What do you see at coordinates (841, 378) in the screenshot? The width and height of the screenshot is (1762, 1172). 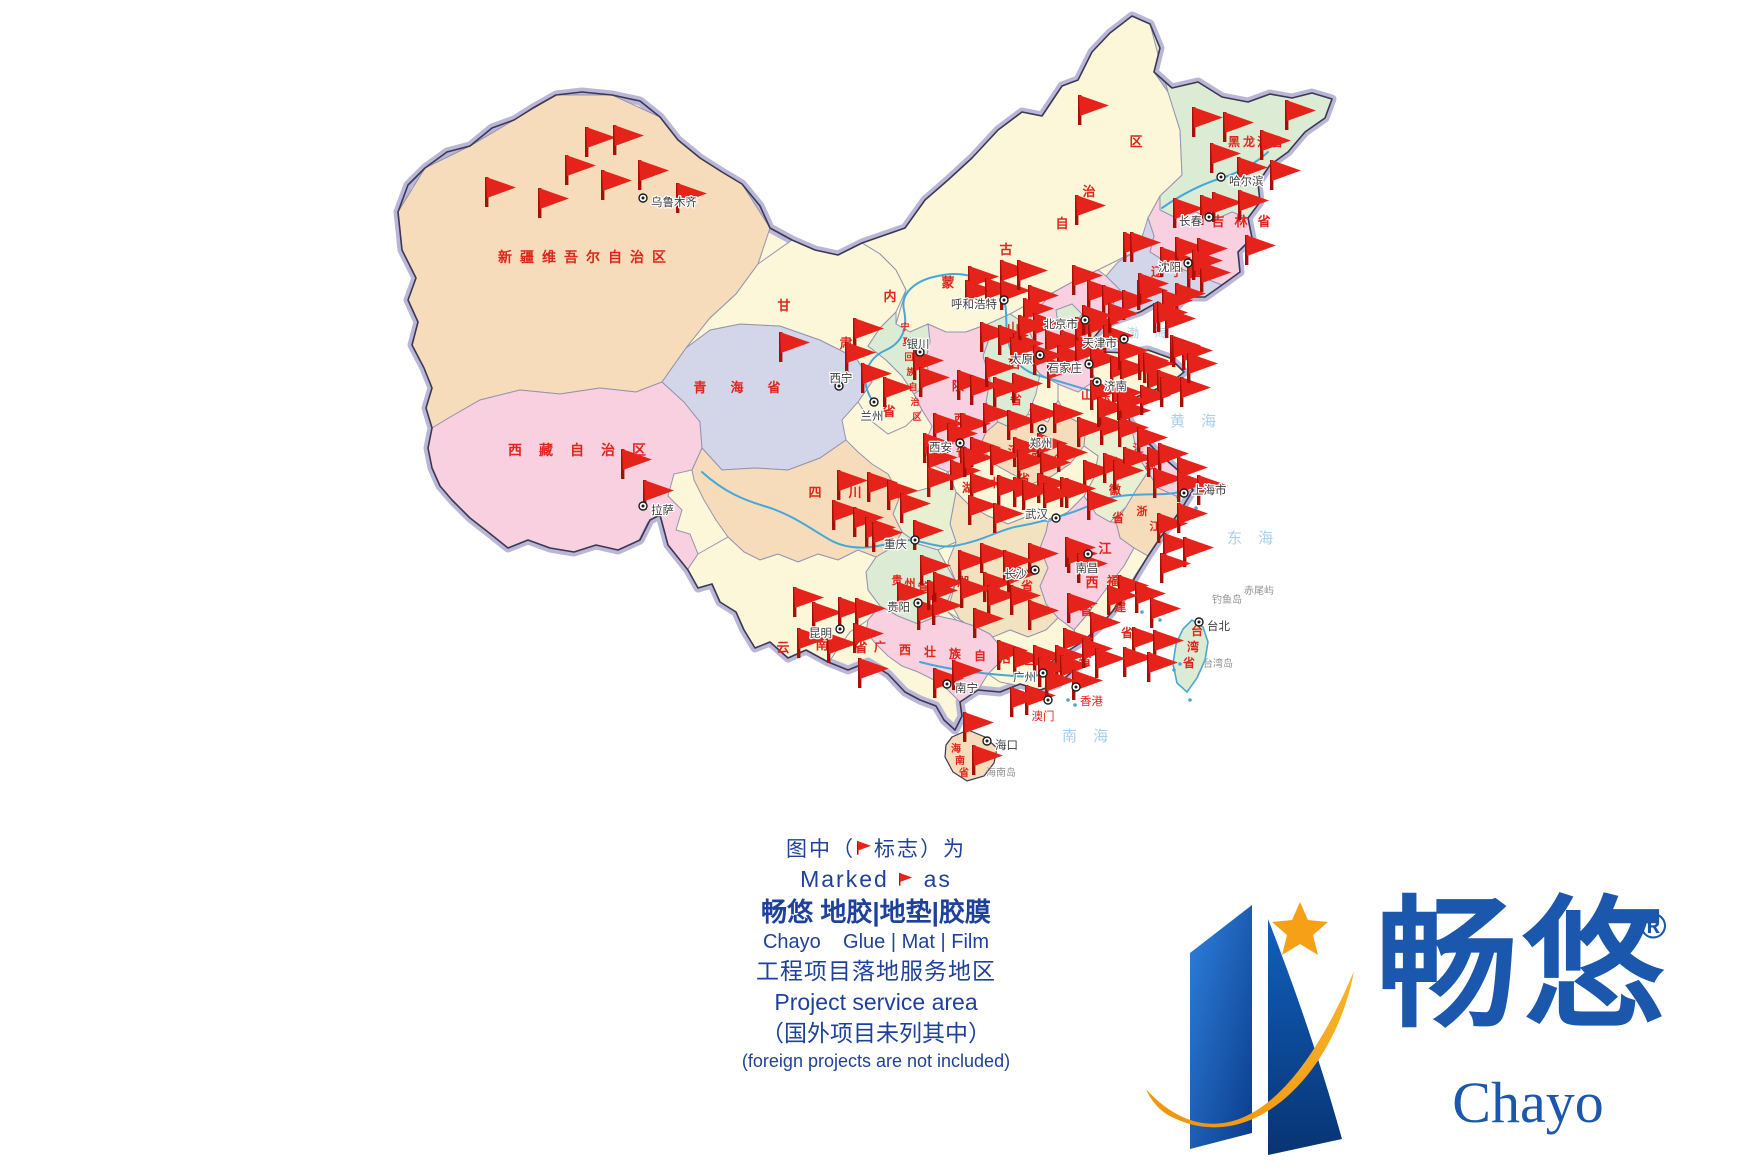 I see `city-label: 西宁` at bounding box center [841, 378].